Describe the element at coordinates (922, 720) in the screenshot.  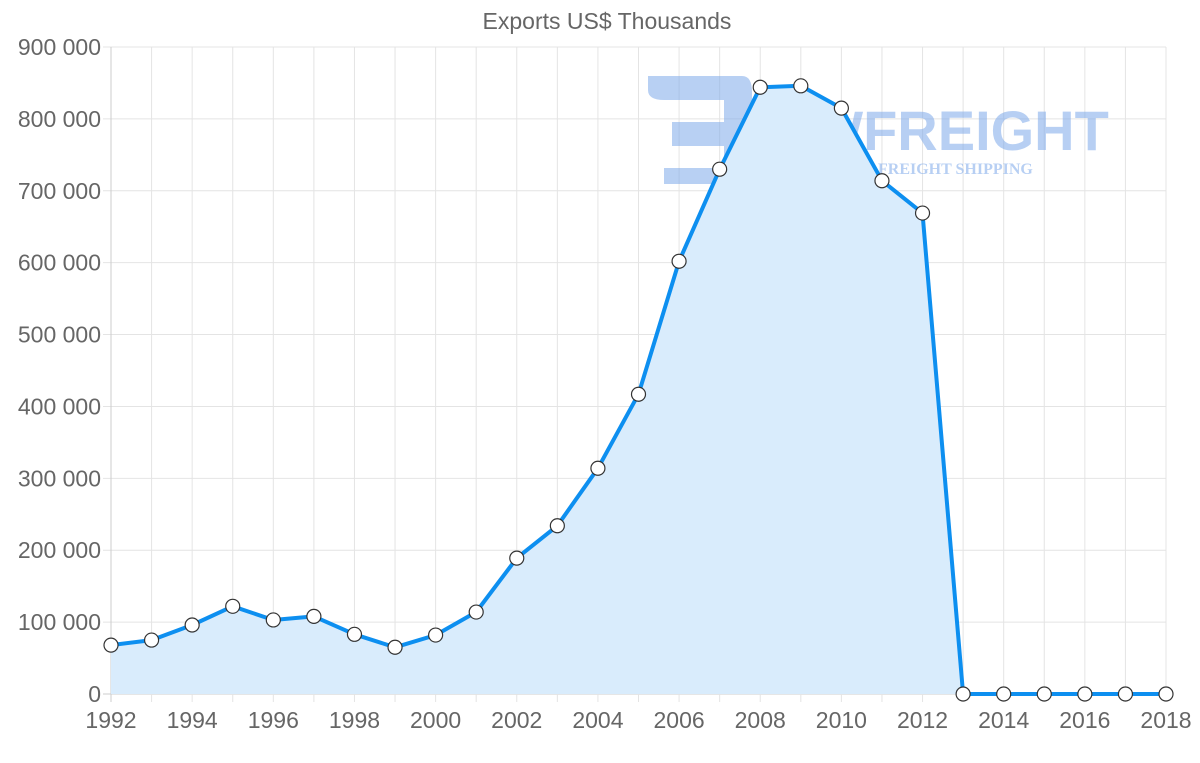
I see `x-tick-label: 2012` at that location.